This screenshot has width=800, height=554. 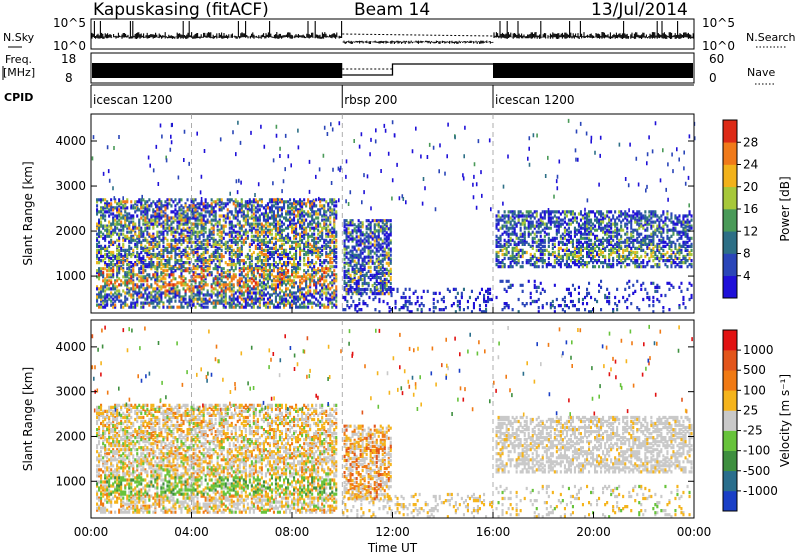 What do you see at coordinates (754, 390) in the screenshot?
I see `velocity-colorbar-tick-label: 100` at bounding box center [754, 390].